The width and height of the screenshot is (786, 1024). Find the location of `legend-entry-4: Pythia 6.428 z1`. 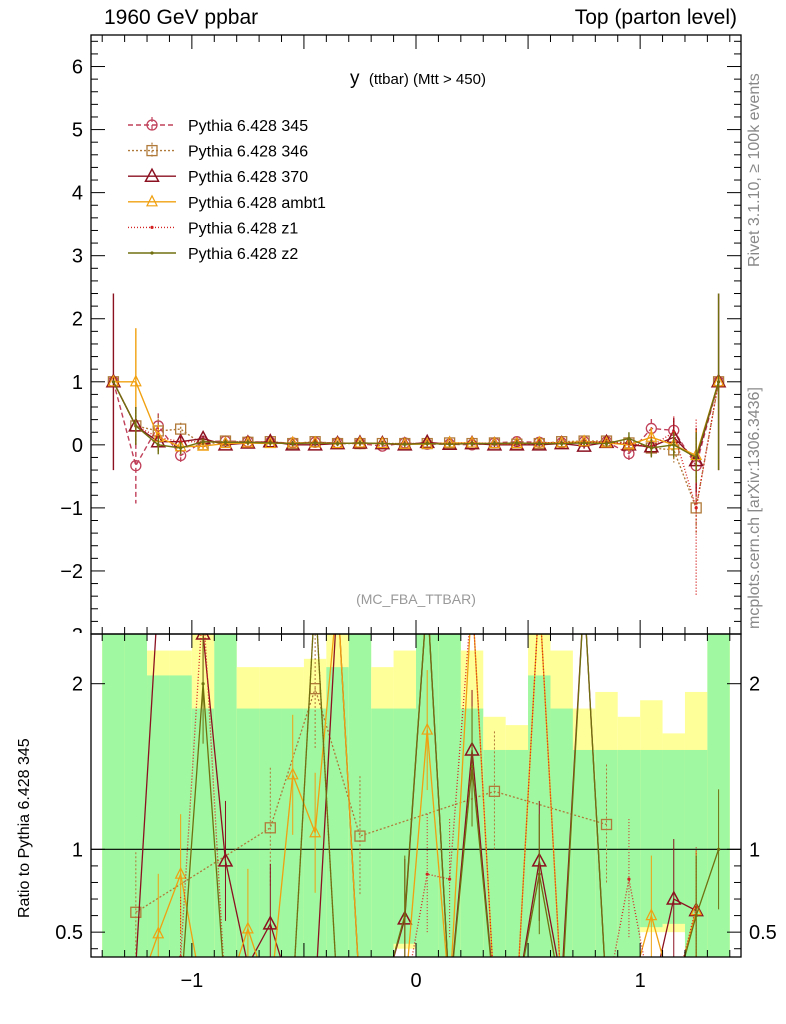

legend-entry-4: Pythia 6.428 z1 is located at coordinates (213, 228).